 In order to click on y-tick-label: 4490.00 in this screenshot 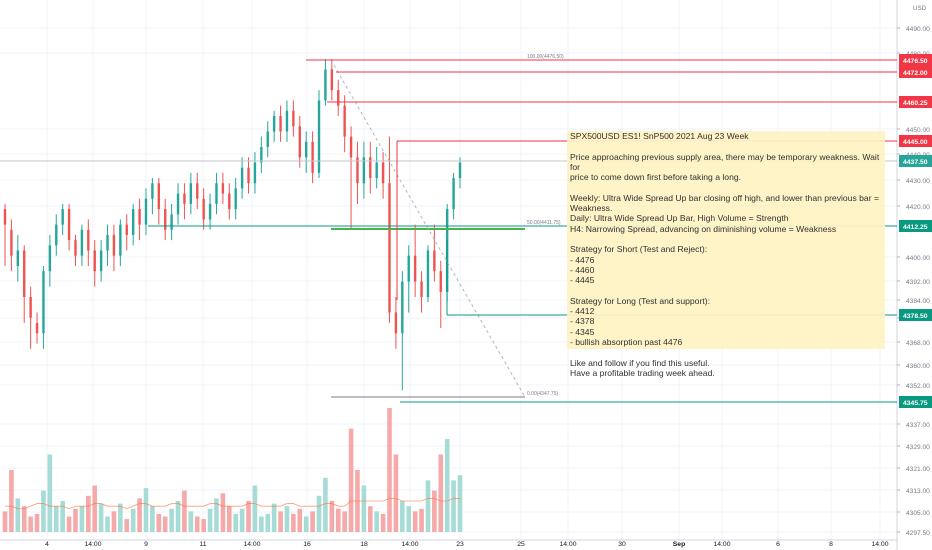, I will do `click(918, 29)`.